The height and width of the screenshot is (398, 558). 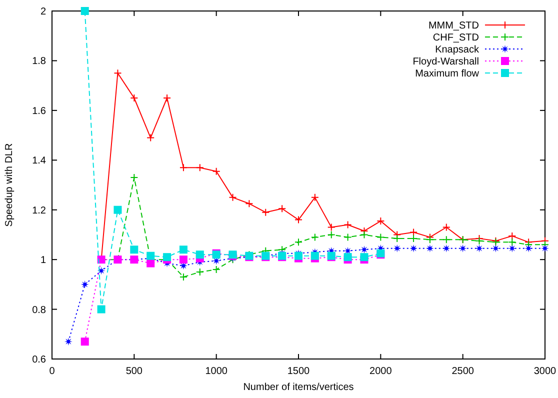 What do you see at coordinates (298, 387) in the screenshot?
I see `x-axis-title: Number of items/vertices` at bounding box center [298, 387].